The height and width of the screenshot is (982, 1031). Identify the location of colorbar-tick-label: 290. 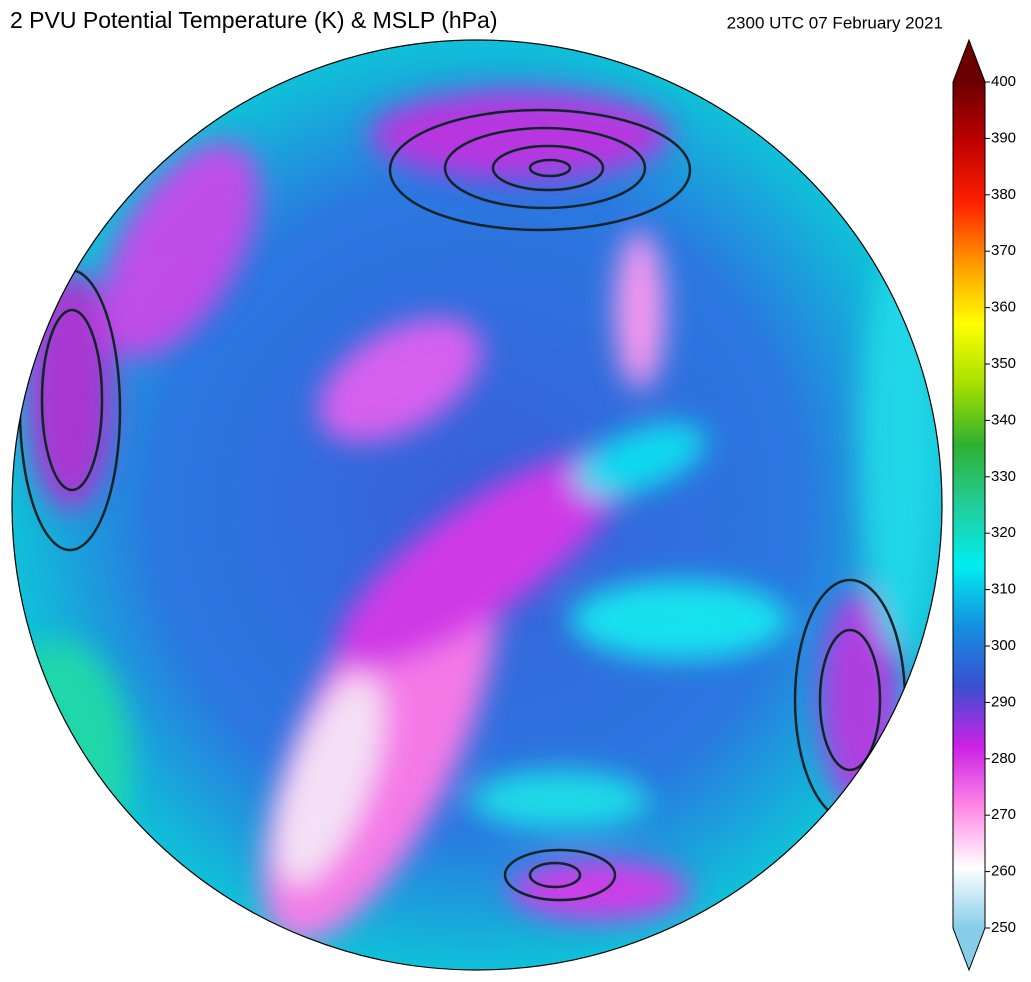
(1003, 701).